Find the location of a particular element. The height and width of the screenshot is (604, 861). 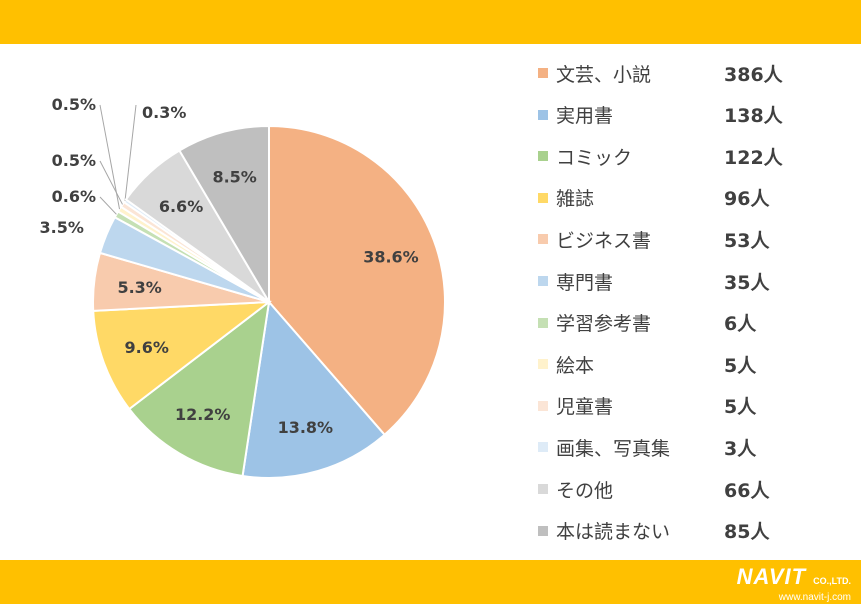

legend-item-0: 文芸、小説 386人 is located at coordinates (688, 73).